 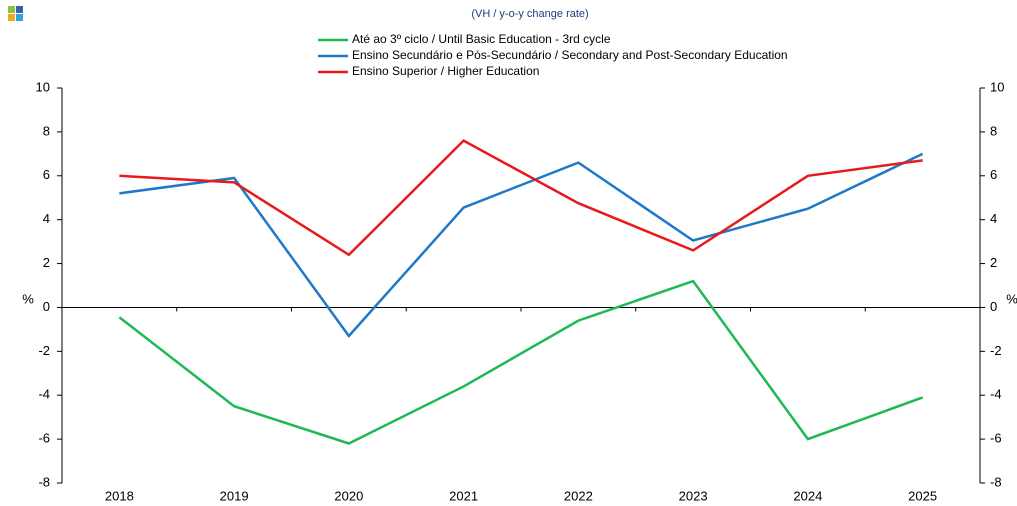 What do you see at coordinates (993, 262) in the screenshot?
I see `y2-tick-label: 2` at bounding box center [993, 262].